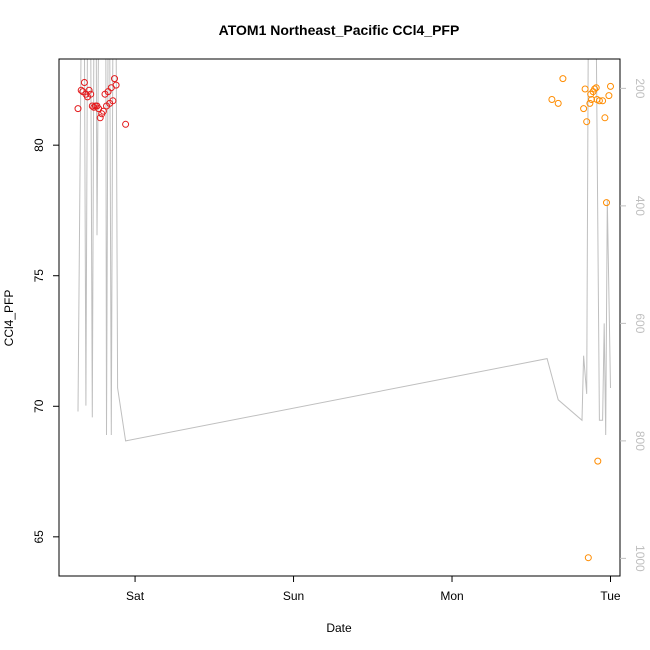  I want to click on y-tick-label-2: 75, so click(39, 276).